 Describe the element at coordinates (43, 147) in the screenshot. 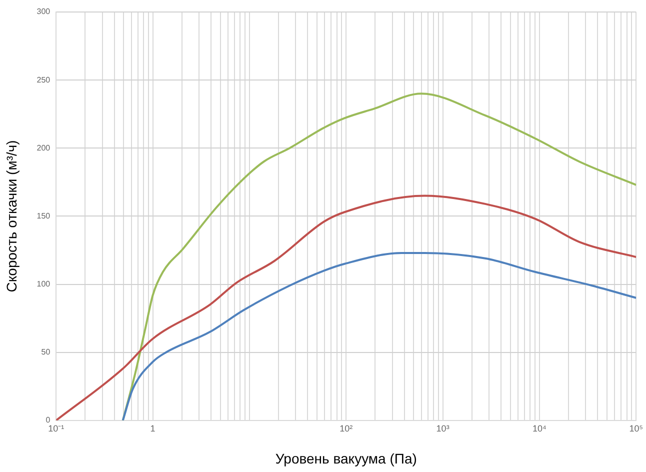

I see `y-tick-label: 200` at that location.